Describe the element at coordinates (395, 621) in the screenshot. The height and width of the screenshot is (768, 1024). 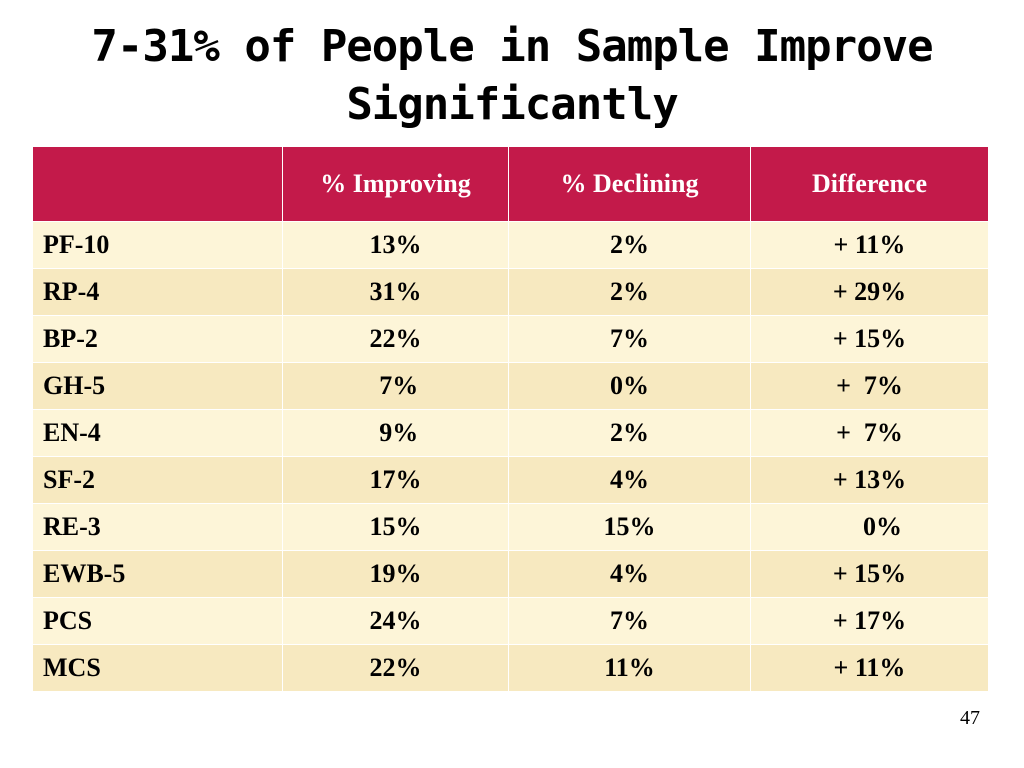
I see `improving-cell: 24%` at that location.